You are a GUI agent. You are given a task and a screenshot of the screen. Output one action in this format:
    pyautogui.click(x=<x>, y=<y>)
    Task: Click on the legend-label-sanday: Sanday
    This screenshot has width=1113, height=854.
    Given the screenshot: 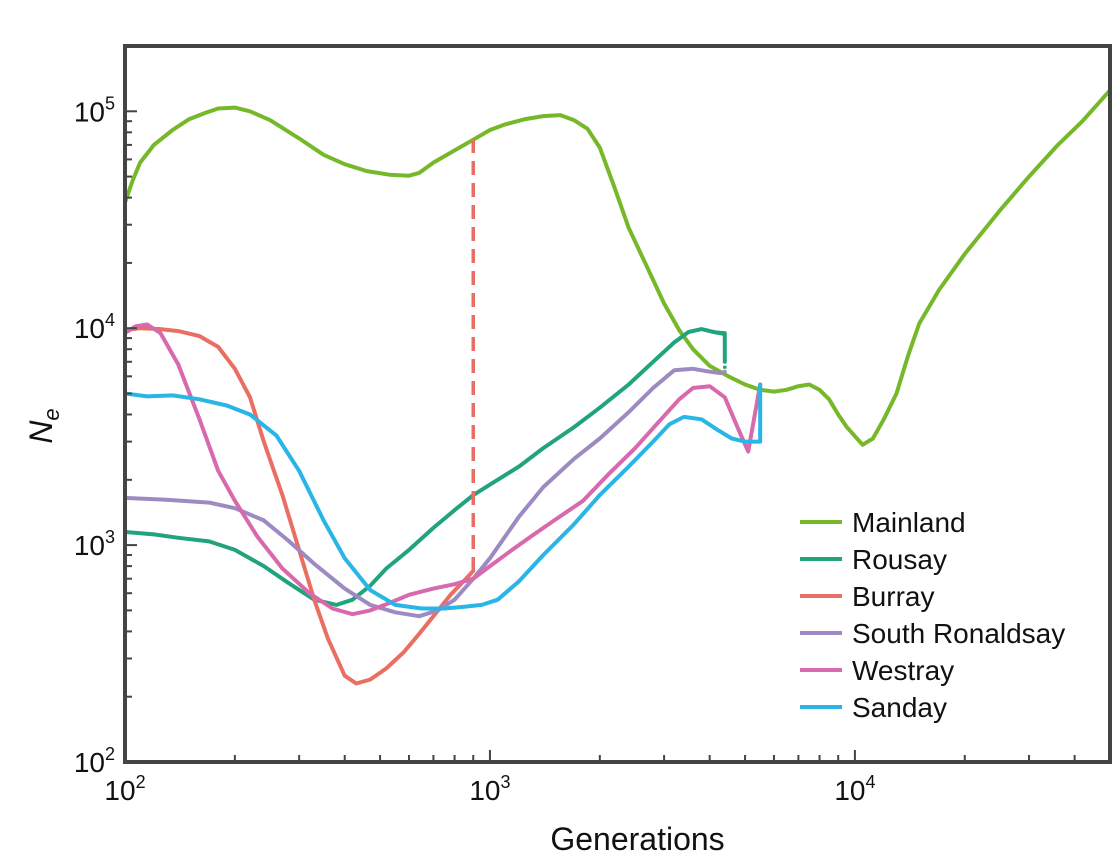 What is the action you would take?
    pyautogui.click(x=899, y=707)
    